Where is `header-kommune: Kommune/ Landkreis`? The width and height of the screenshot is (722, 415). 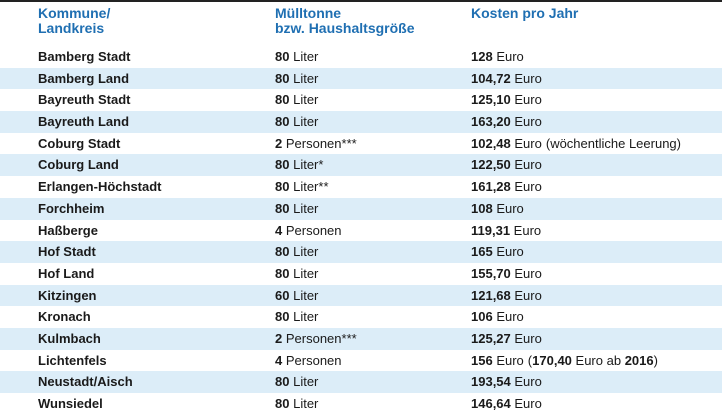 header-kommune: Kommune/ Landkreis is located at coordinates (74, 21).